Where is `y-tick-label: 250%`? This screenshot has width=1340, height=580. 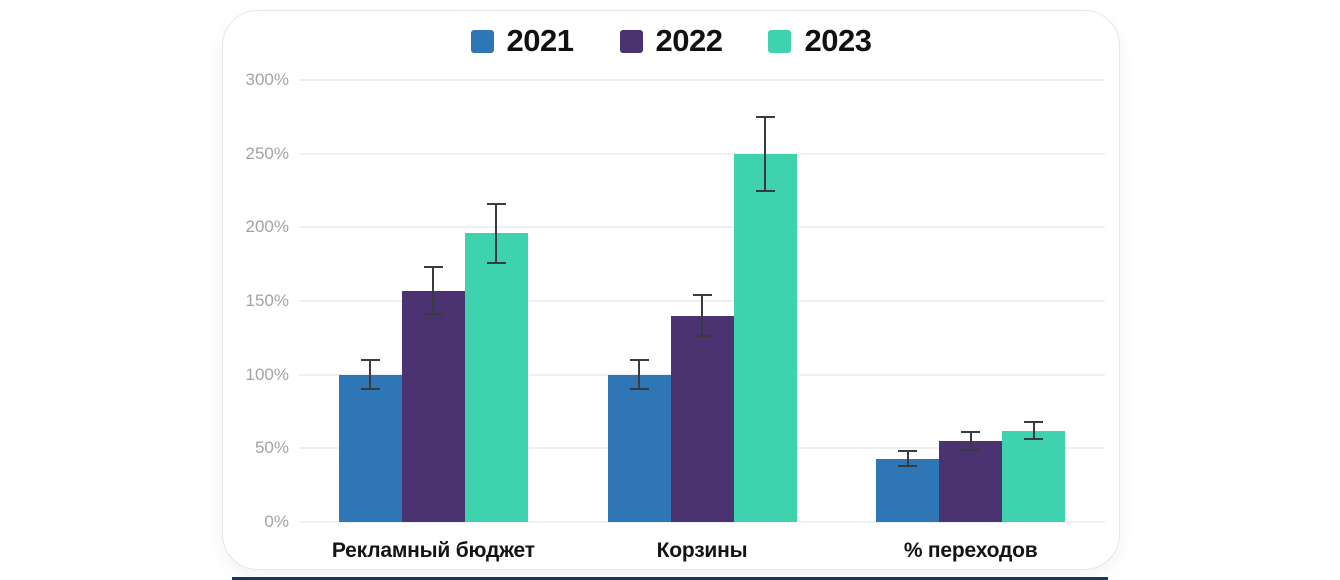 y-tick-label: 250% is located at coordinates (267, 153).